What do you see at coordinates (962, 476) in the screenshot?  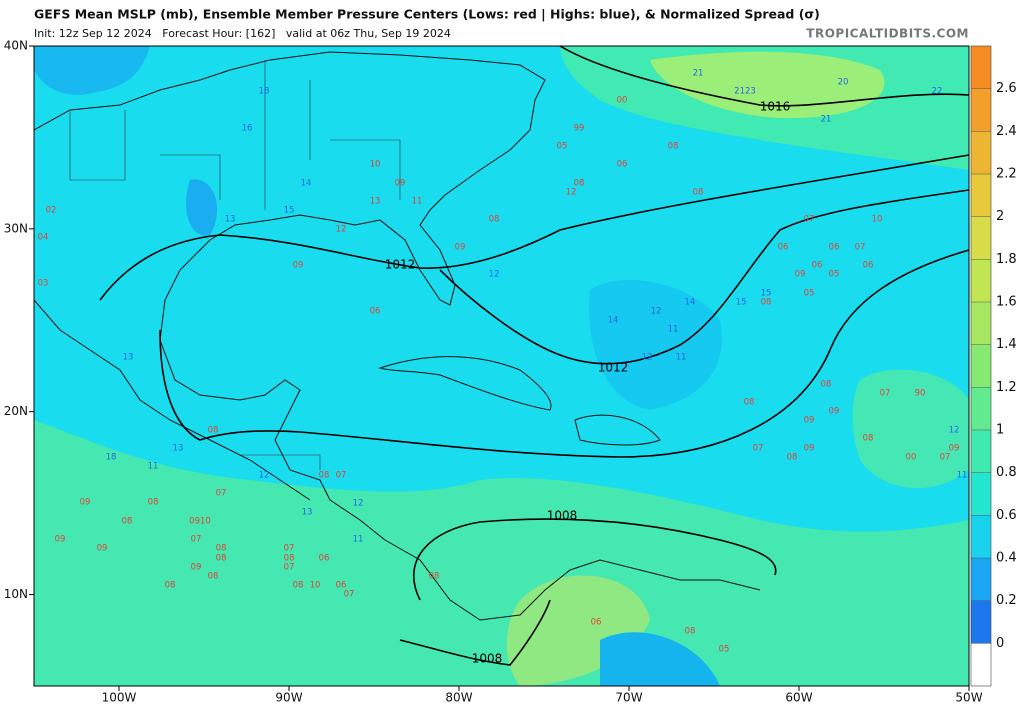 I see `high-center: 11` at bounding box center [962, 476].